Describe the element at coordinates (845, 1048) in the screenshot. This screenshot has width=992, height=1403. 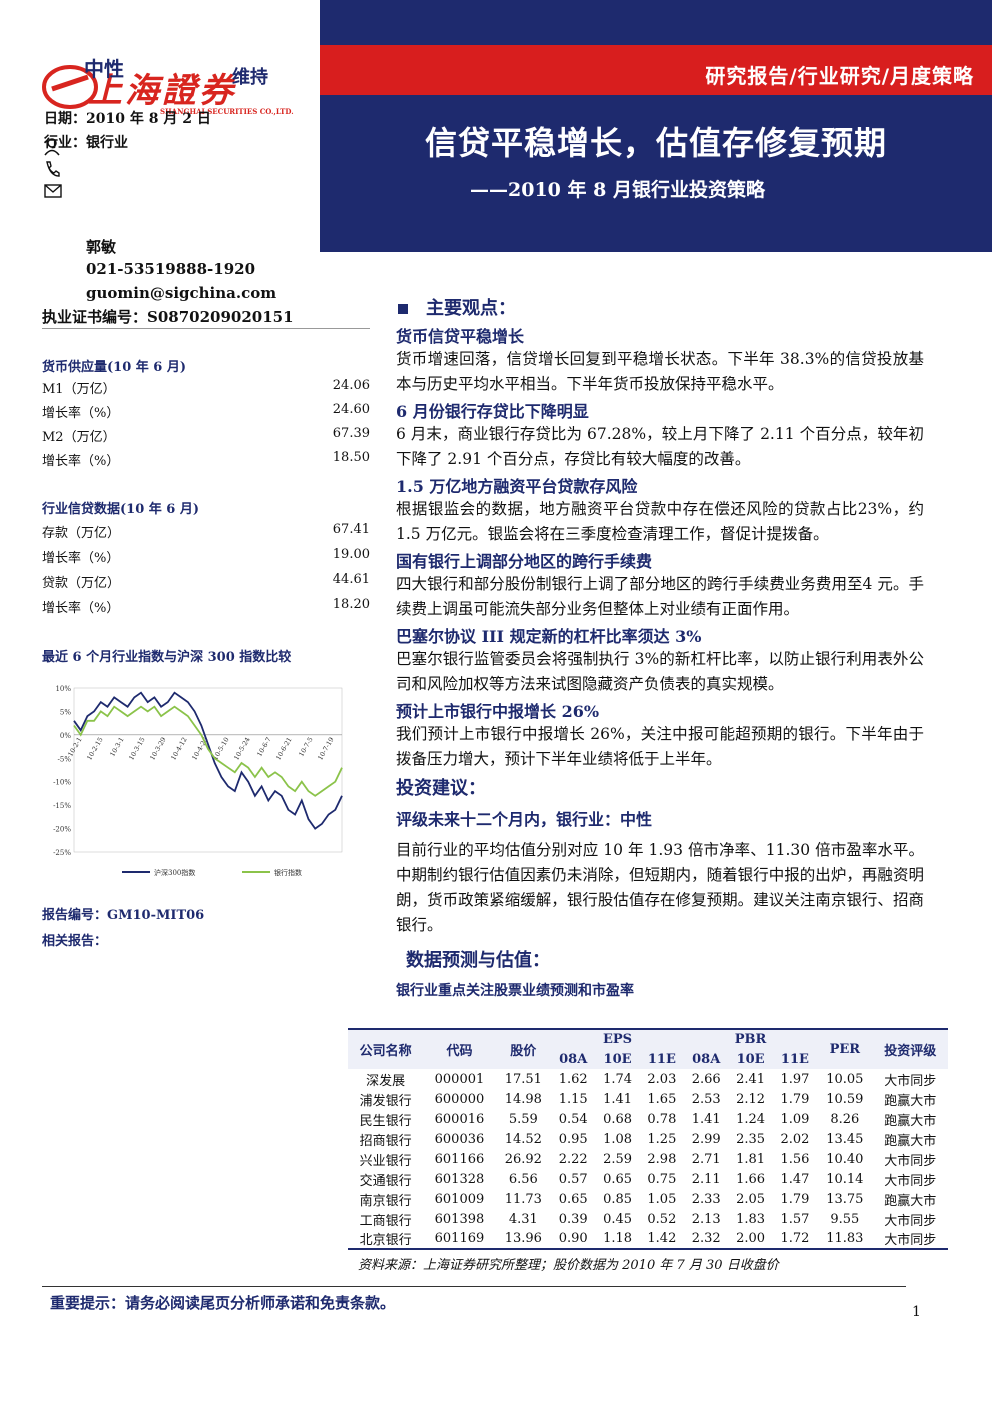
I see `th-per: PER` at that location.